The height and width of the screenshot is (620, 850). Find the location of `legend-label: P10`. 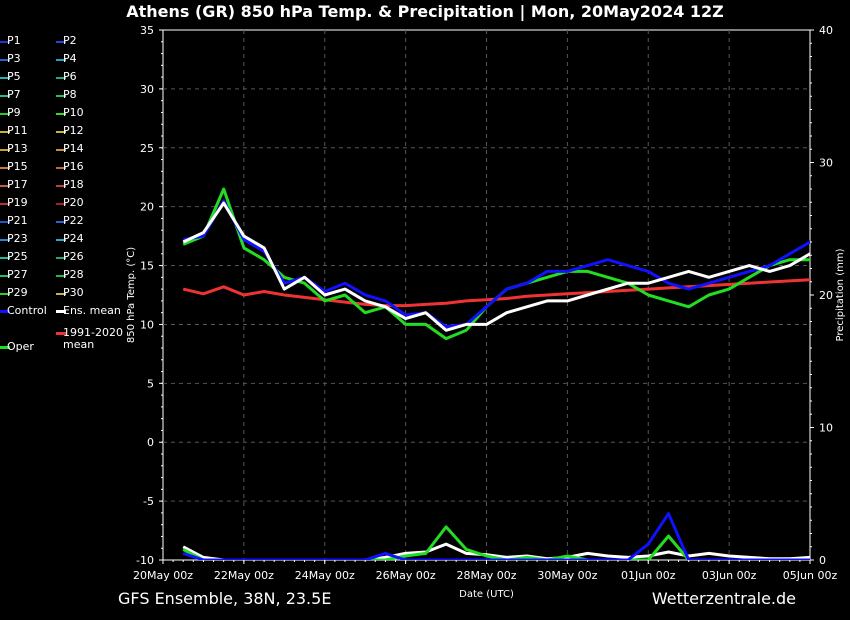

legend-label: P10 is located at coordinates (73, 112).